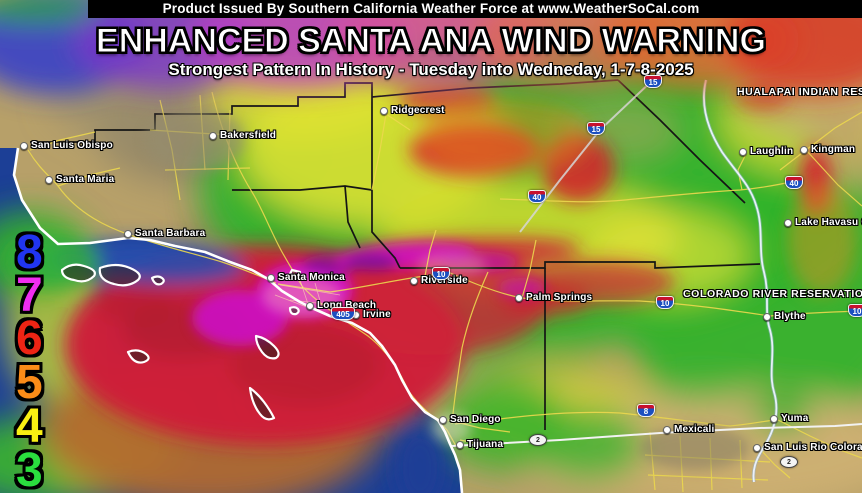 The image size is (862, 493). What do you see at coordinates (343, 313) in the screenshot?
I see `interstate-405-shield: 405` at bounding box center [343, 313].